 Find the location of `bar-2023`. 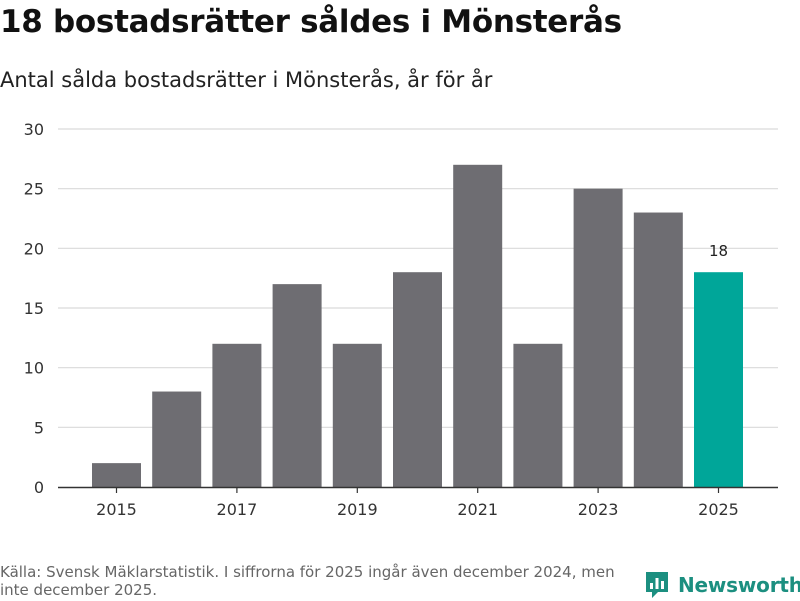

bar-2023 is located at coordinates (598, 337).